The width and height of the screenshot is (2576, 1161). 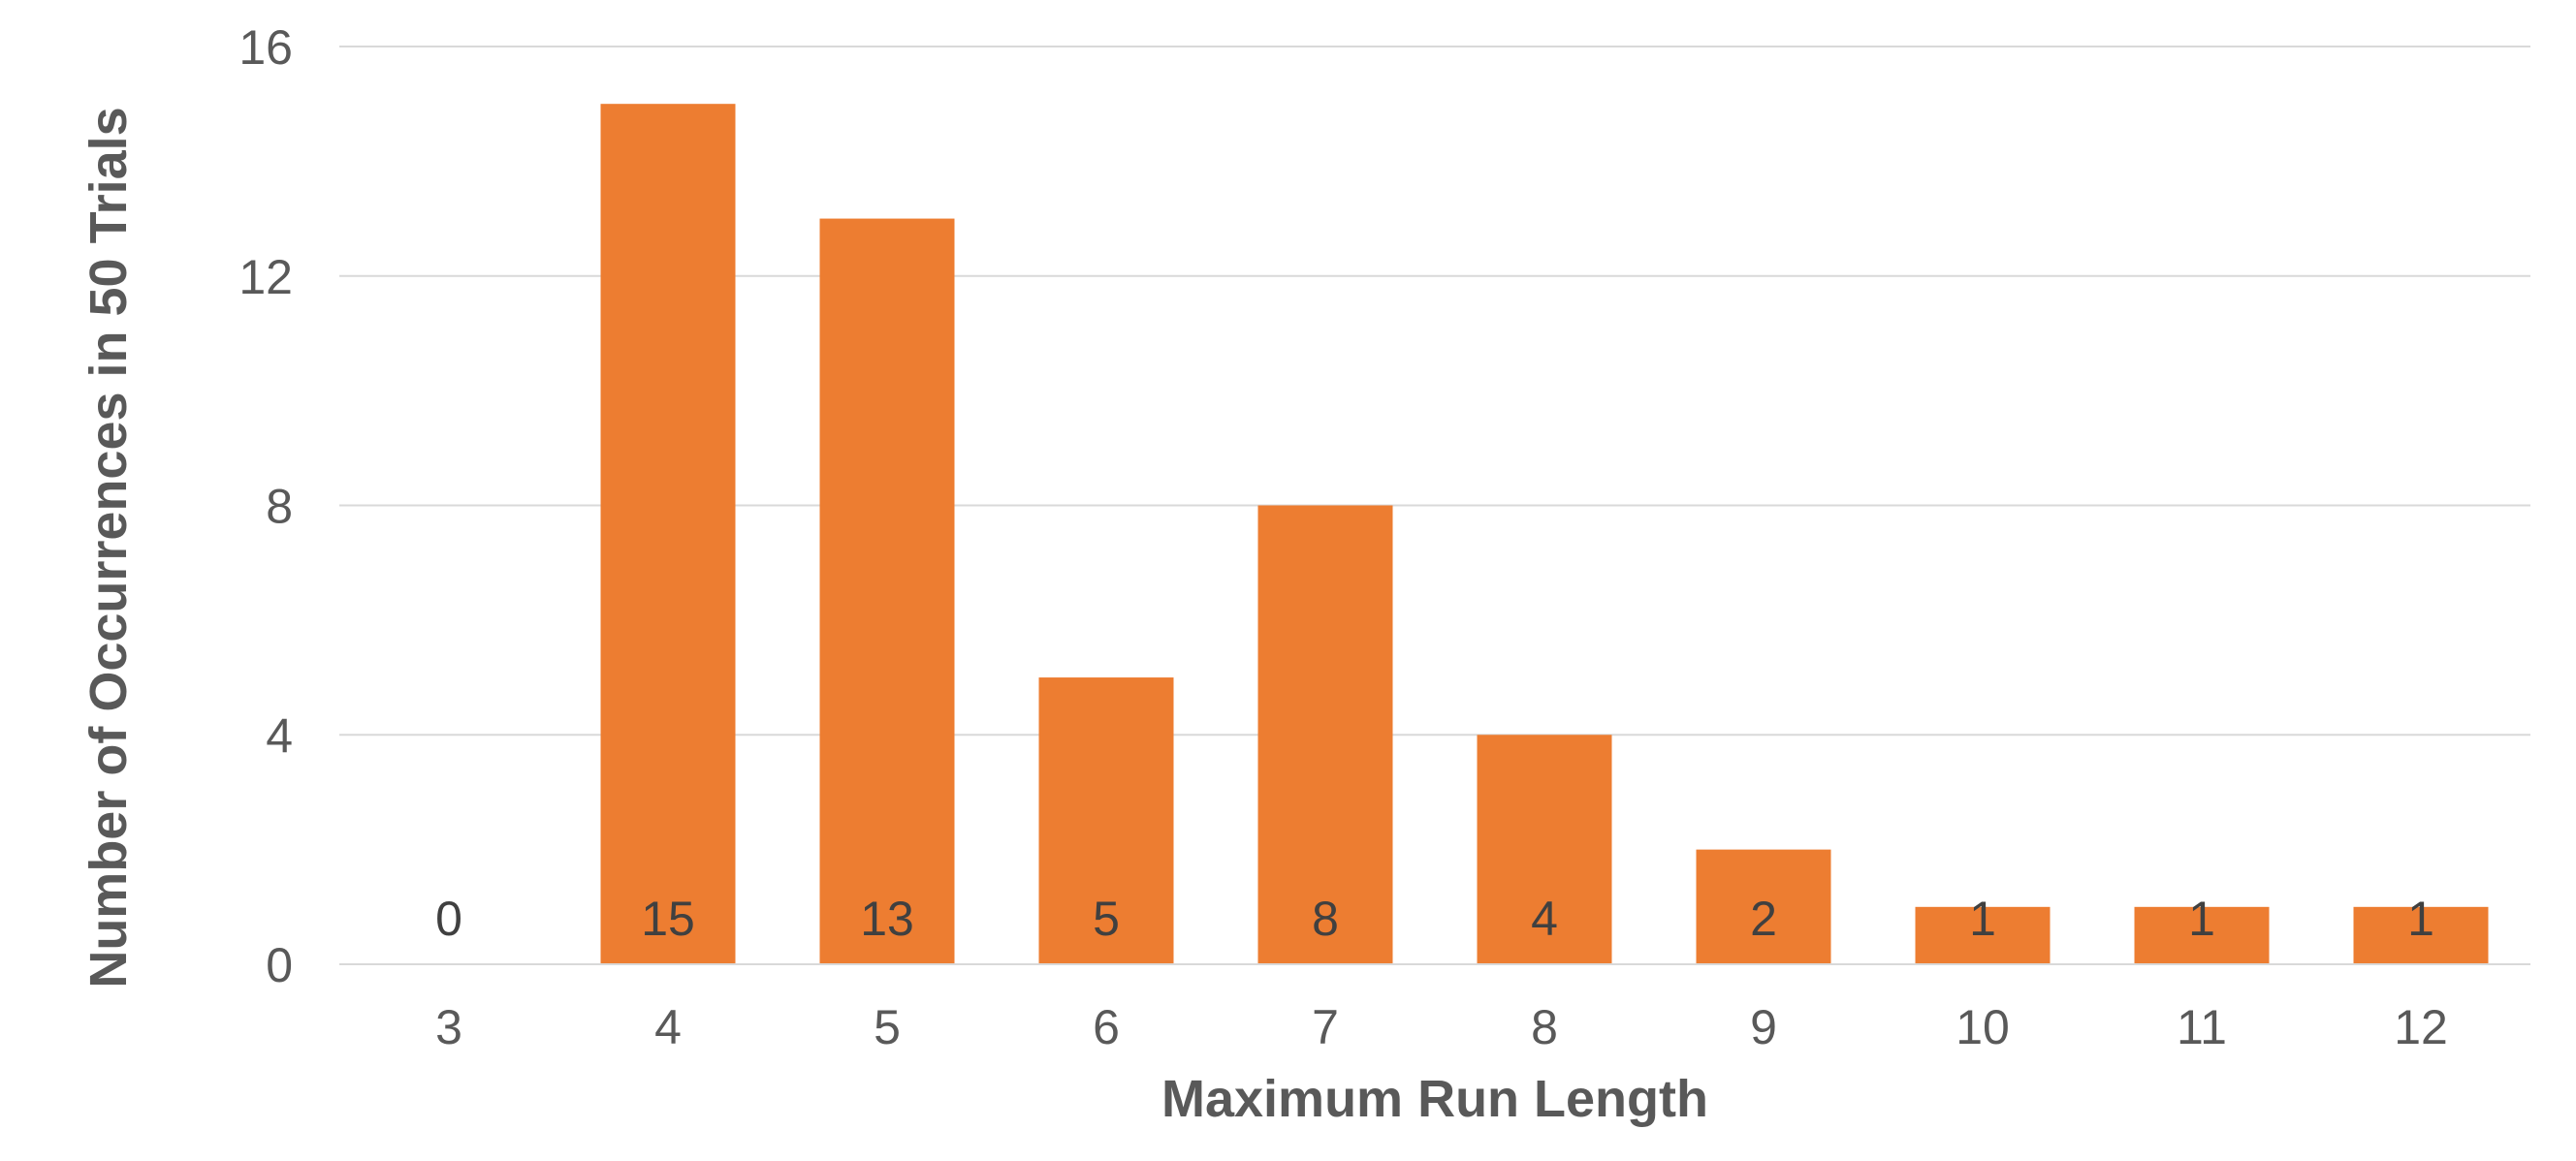 What do you see at coordinates (2421, 1027) in the screenshot?
I see `x-tick-label: 12` at bounding box center [2421, 1027].